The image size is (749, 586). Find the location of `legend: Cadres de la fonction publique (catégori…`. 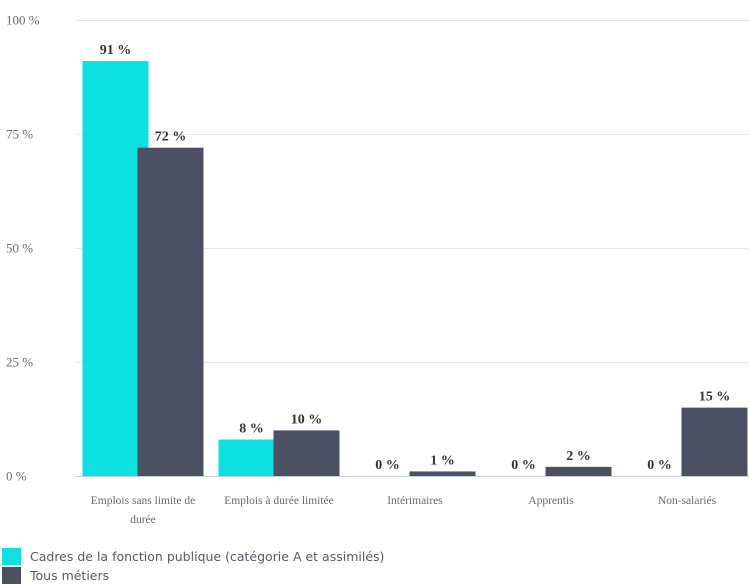

legend: Cadres de la fonction publique (catégori… is located at coordinates (193, 566).